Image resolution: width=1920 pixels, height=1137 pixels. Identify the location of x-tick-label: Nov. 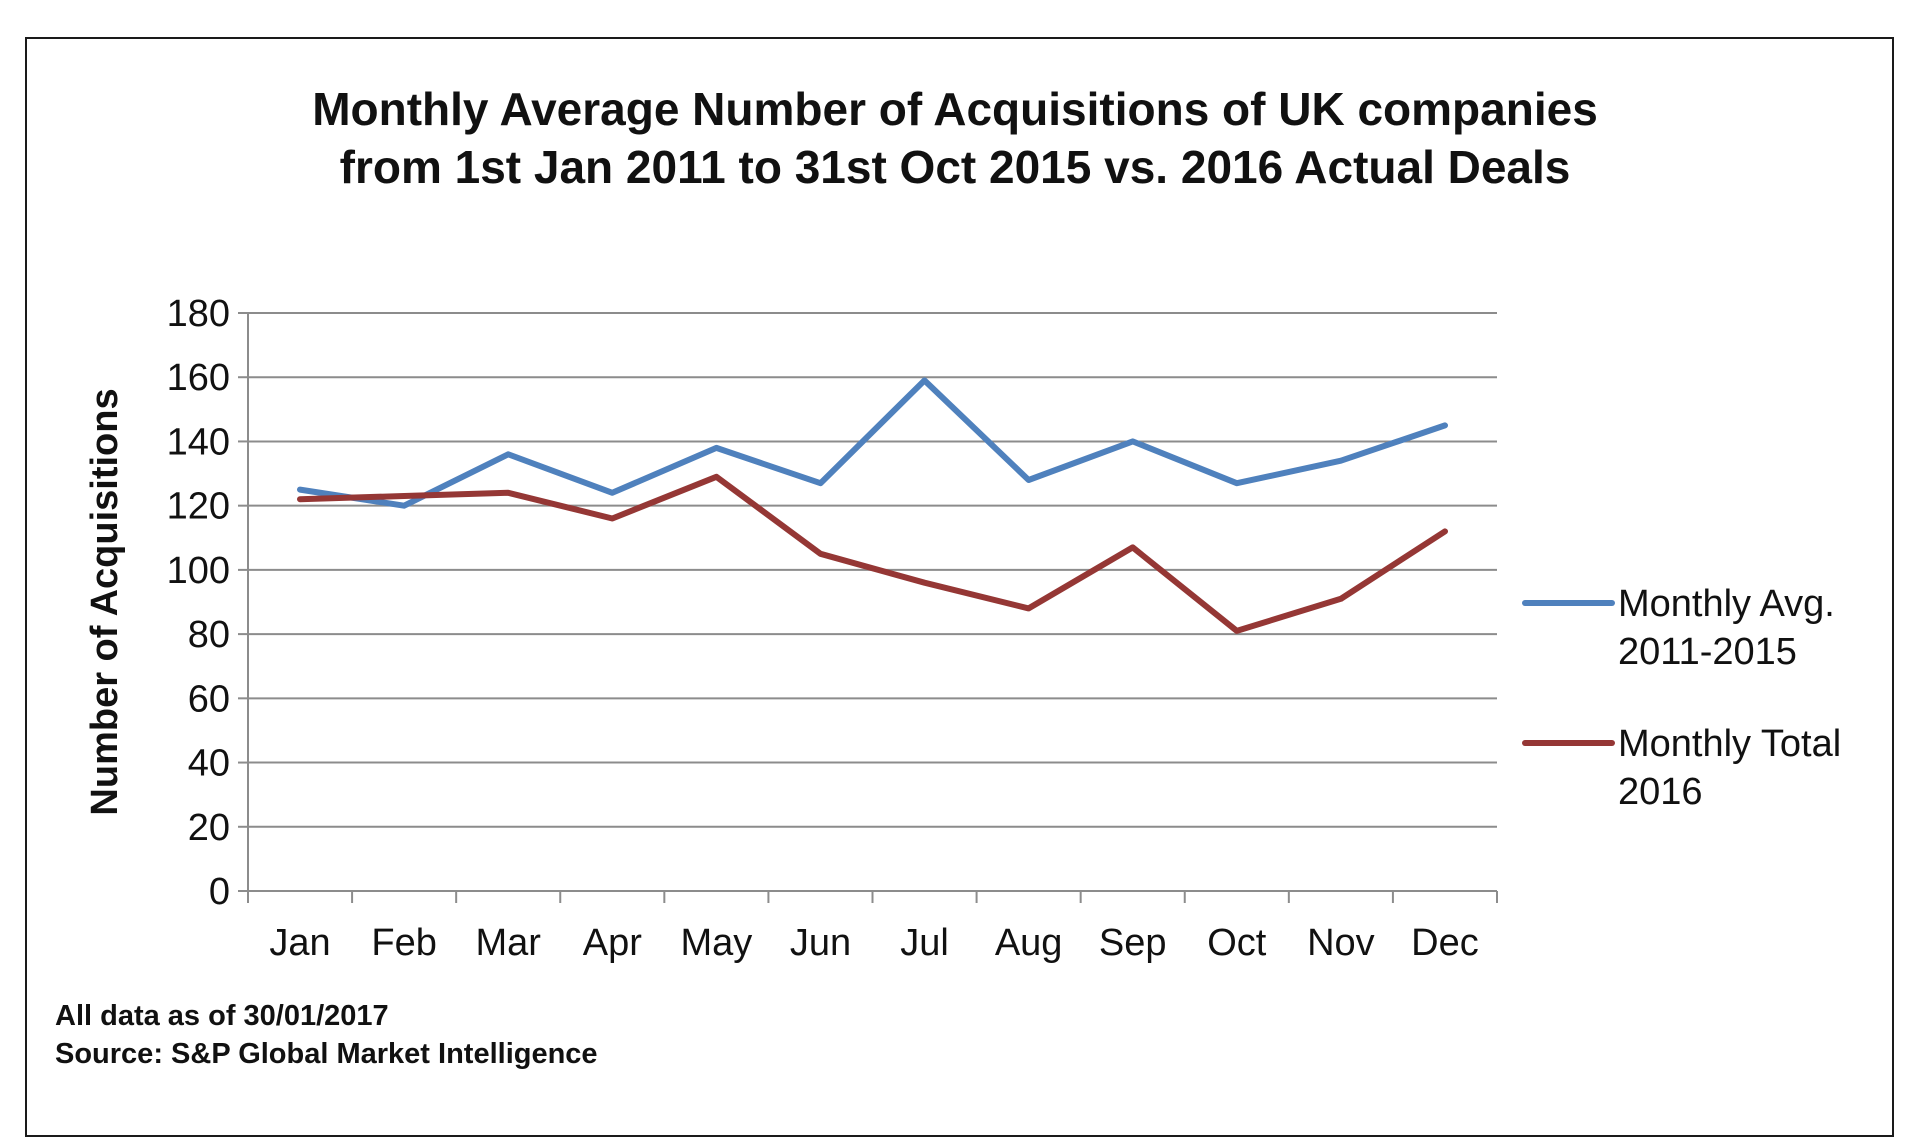
(1341, 943).